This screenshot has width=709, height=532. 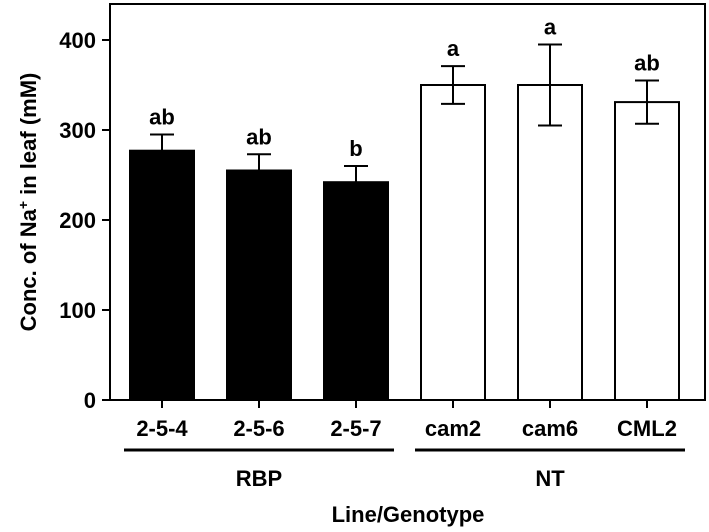 What do you see at coordinates (453, 428) in the screenshot?
I see `x-tick-label-cam2: cam2` at bounding box center [453, 428].